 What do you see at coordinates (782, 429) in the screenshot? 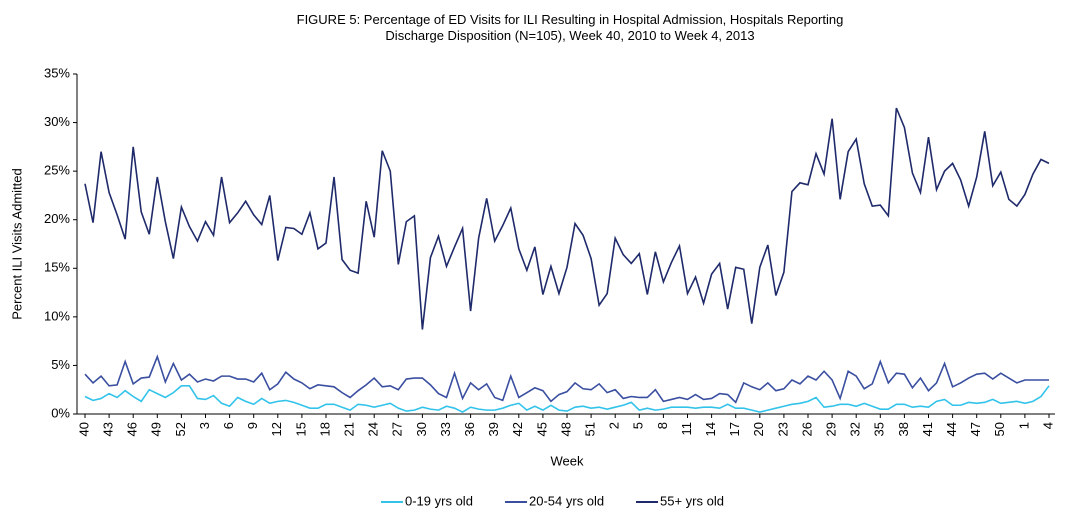
I see `x-tick-label: 23` at bounding box center [782, 429].